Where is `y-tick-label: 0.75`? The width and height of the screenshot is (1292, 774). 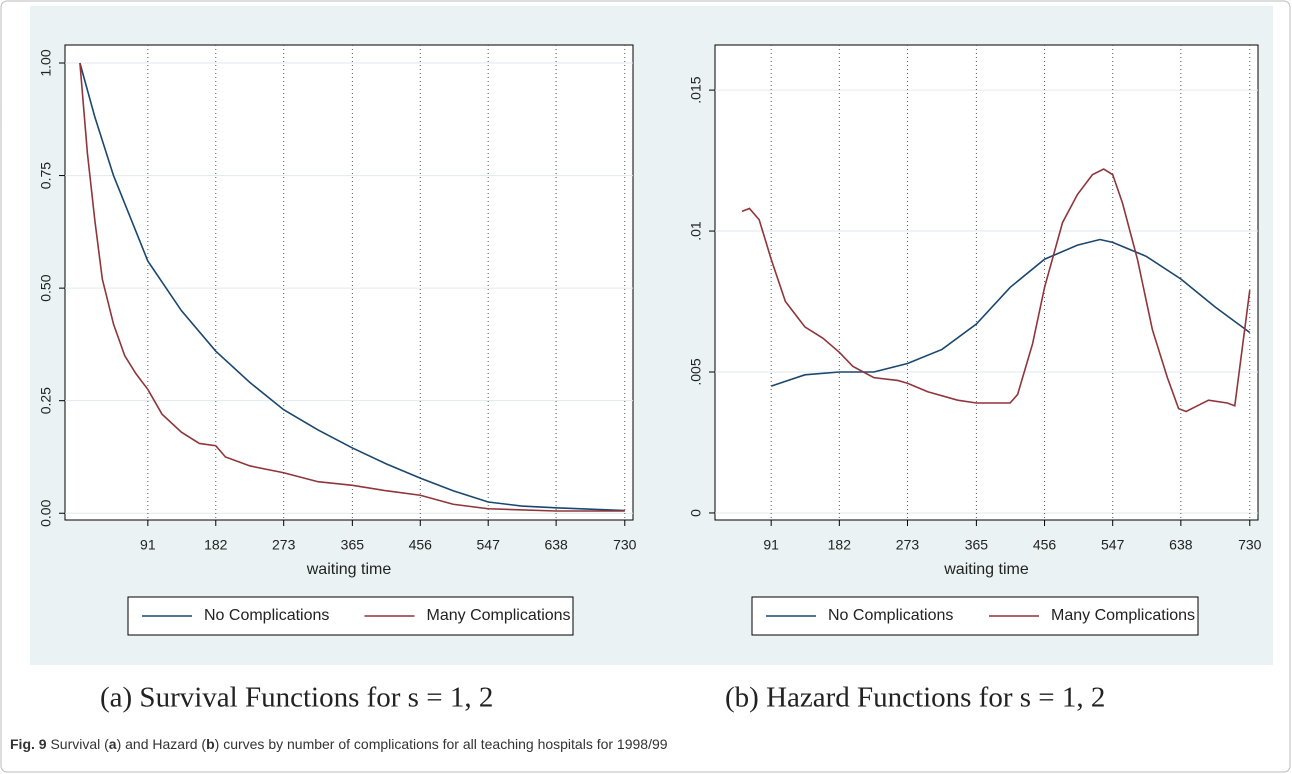
y-tick-label: 0.75 is located at coordinates (46, 175).